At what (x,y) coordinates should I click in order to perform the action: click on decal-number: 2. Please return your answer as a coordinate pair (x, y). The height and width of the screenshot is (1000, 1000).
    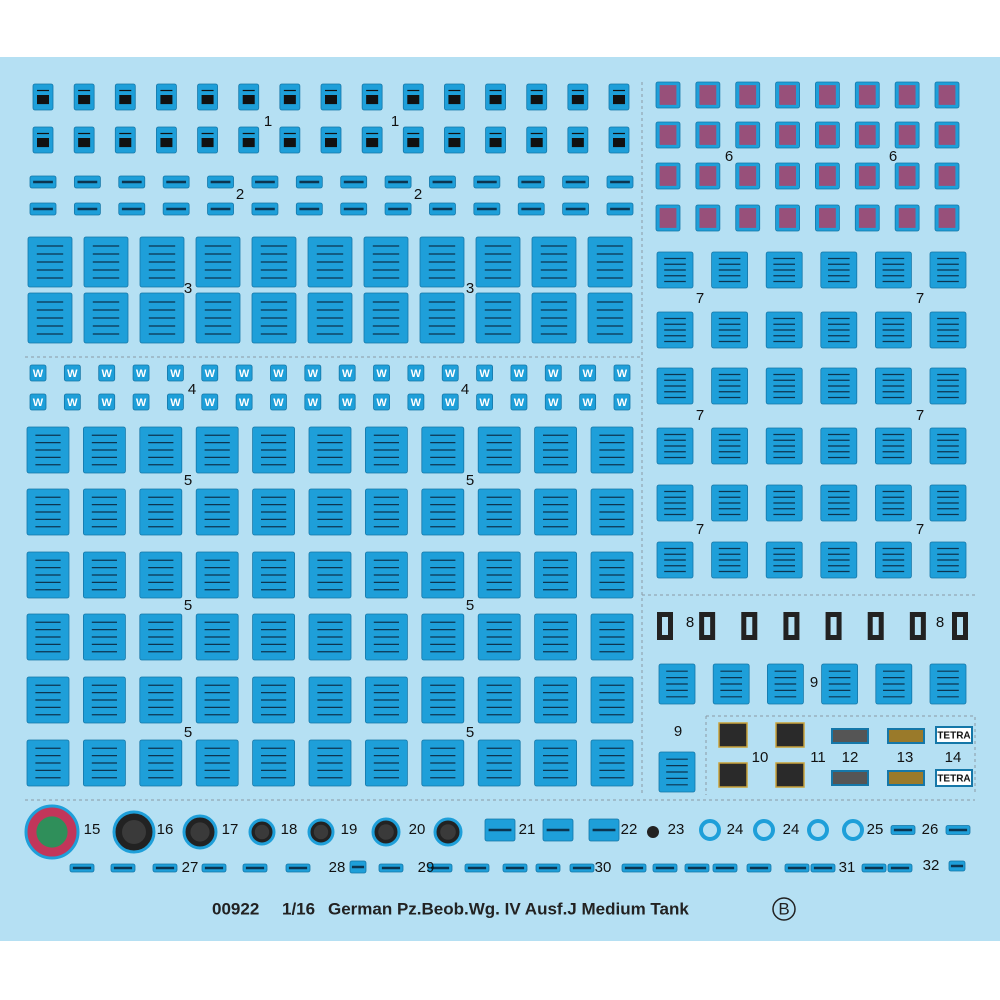
    Looking at the image, I should click on (240, 194).